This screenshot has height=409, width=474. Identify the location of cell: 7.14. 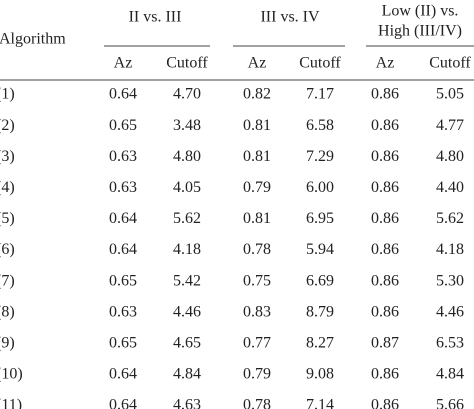
(320, 403).